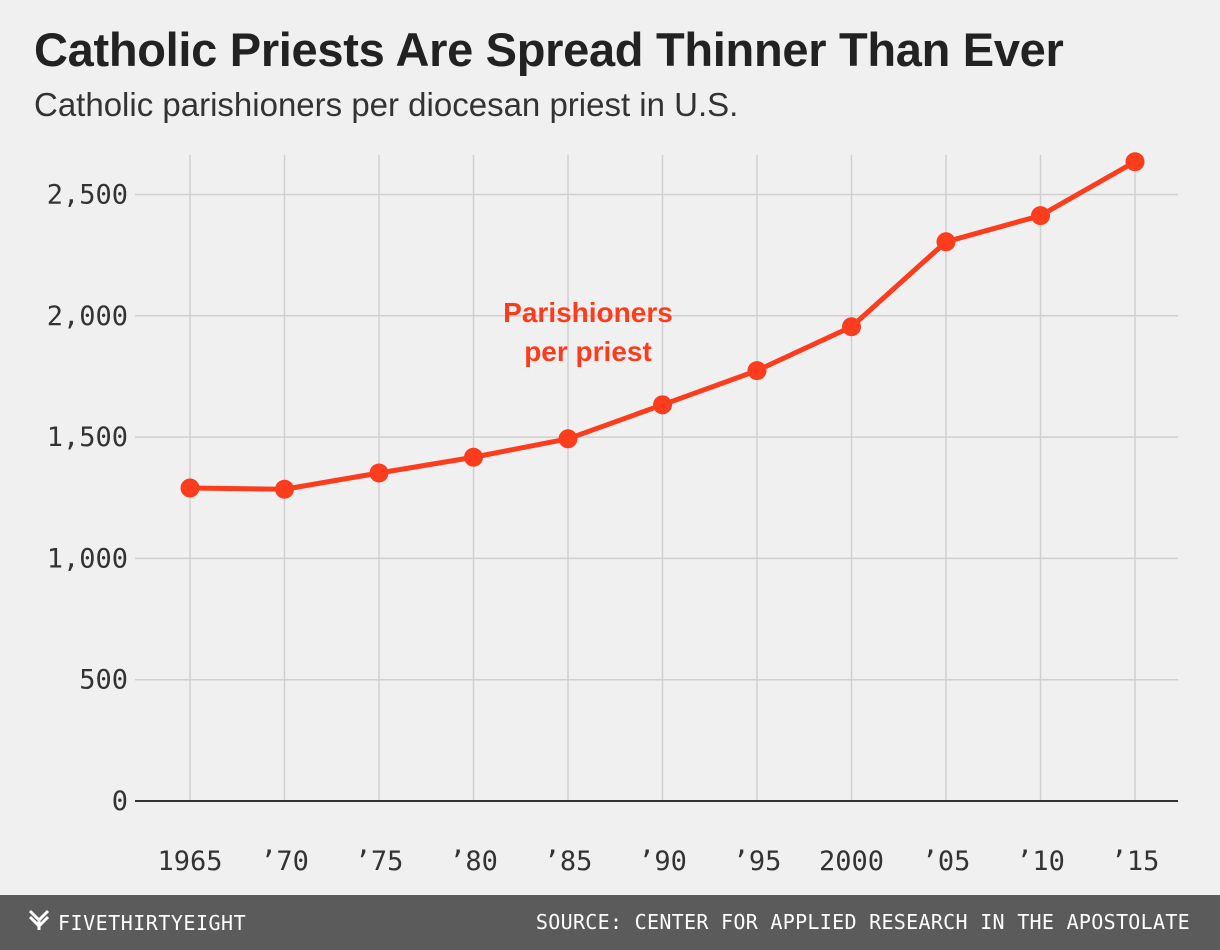 The image size is (1220, 950). I want to click on x-tick-label: ’80, so click(473, 861).